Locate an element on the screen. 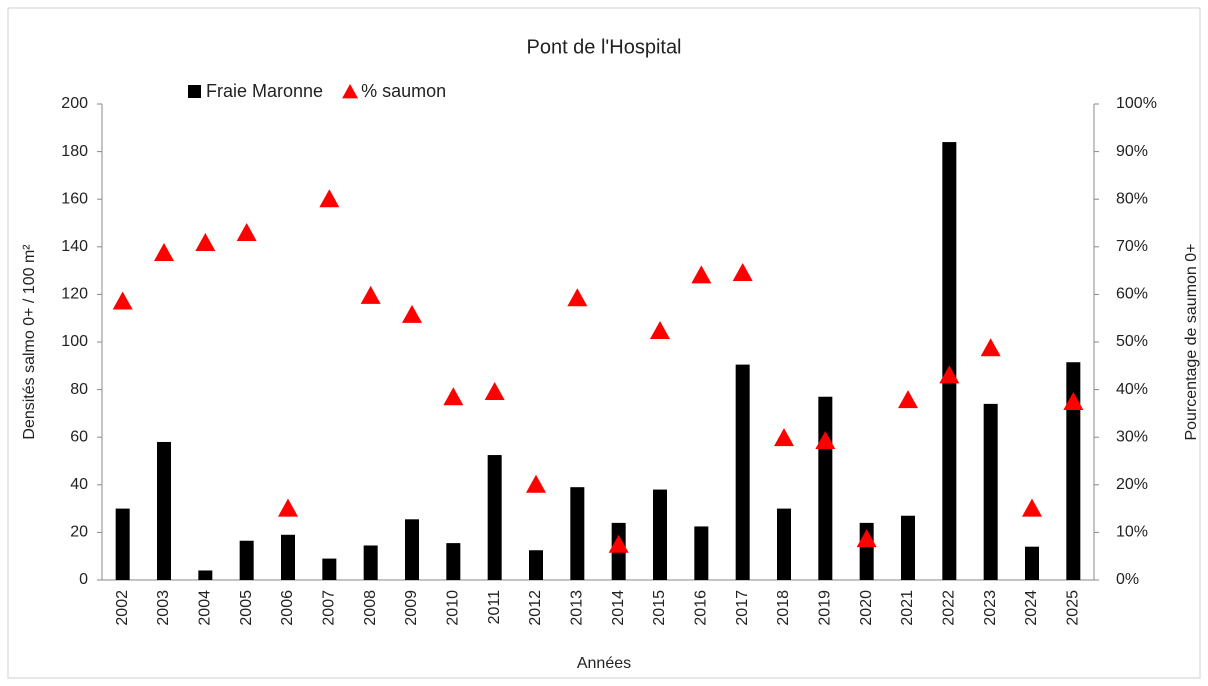 The width and height of the screenshot is (1208, 686). y2-axis-label: Pourcentage de saumon 0+ is located at coordinates (1191, 341).